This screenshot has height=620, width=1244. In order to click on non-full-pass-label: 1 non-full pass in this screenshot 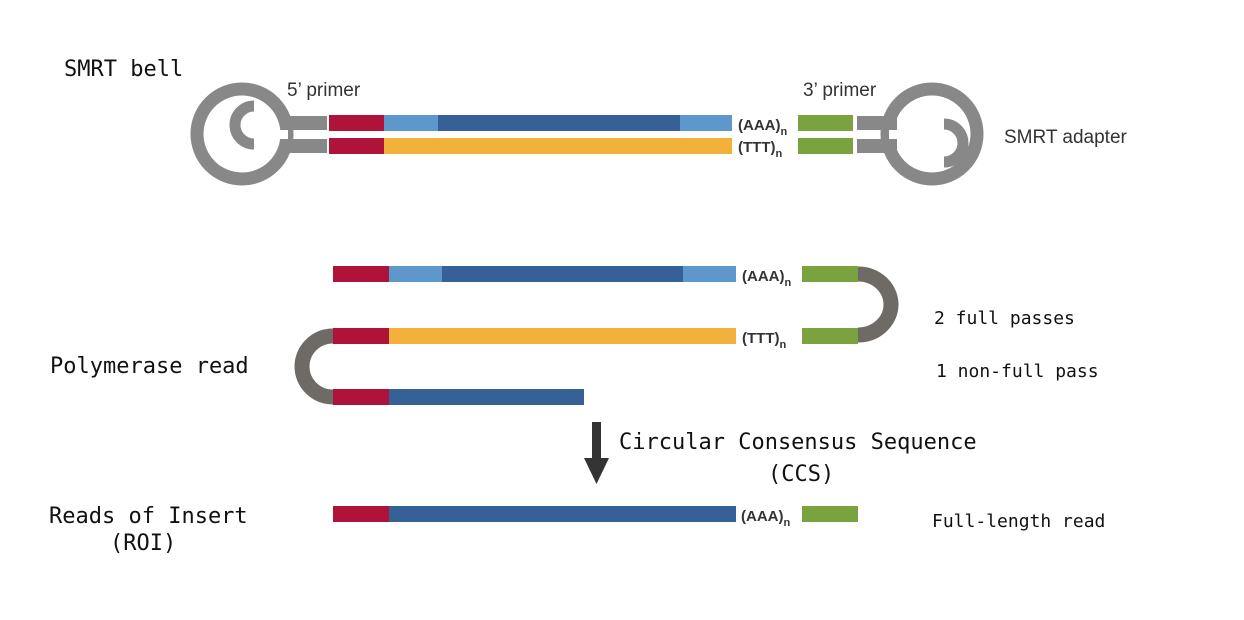, I will do `click(1017, 371)`.